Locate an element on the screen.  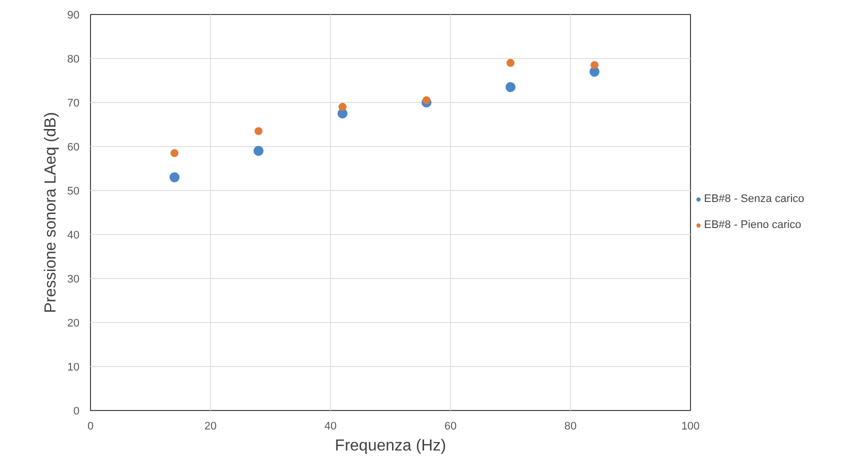
x-tick-label: 20 is located at coordinates (210, 426).